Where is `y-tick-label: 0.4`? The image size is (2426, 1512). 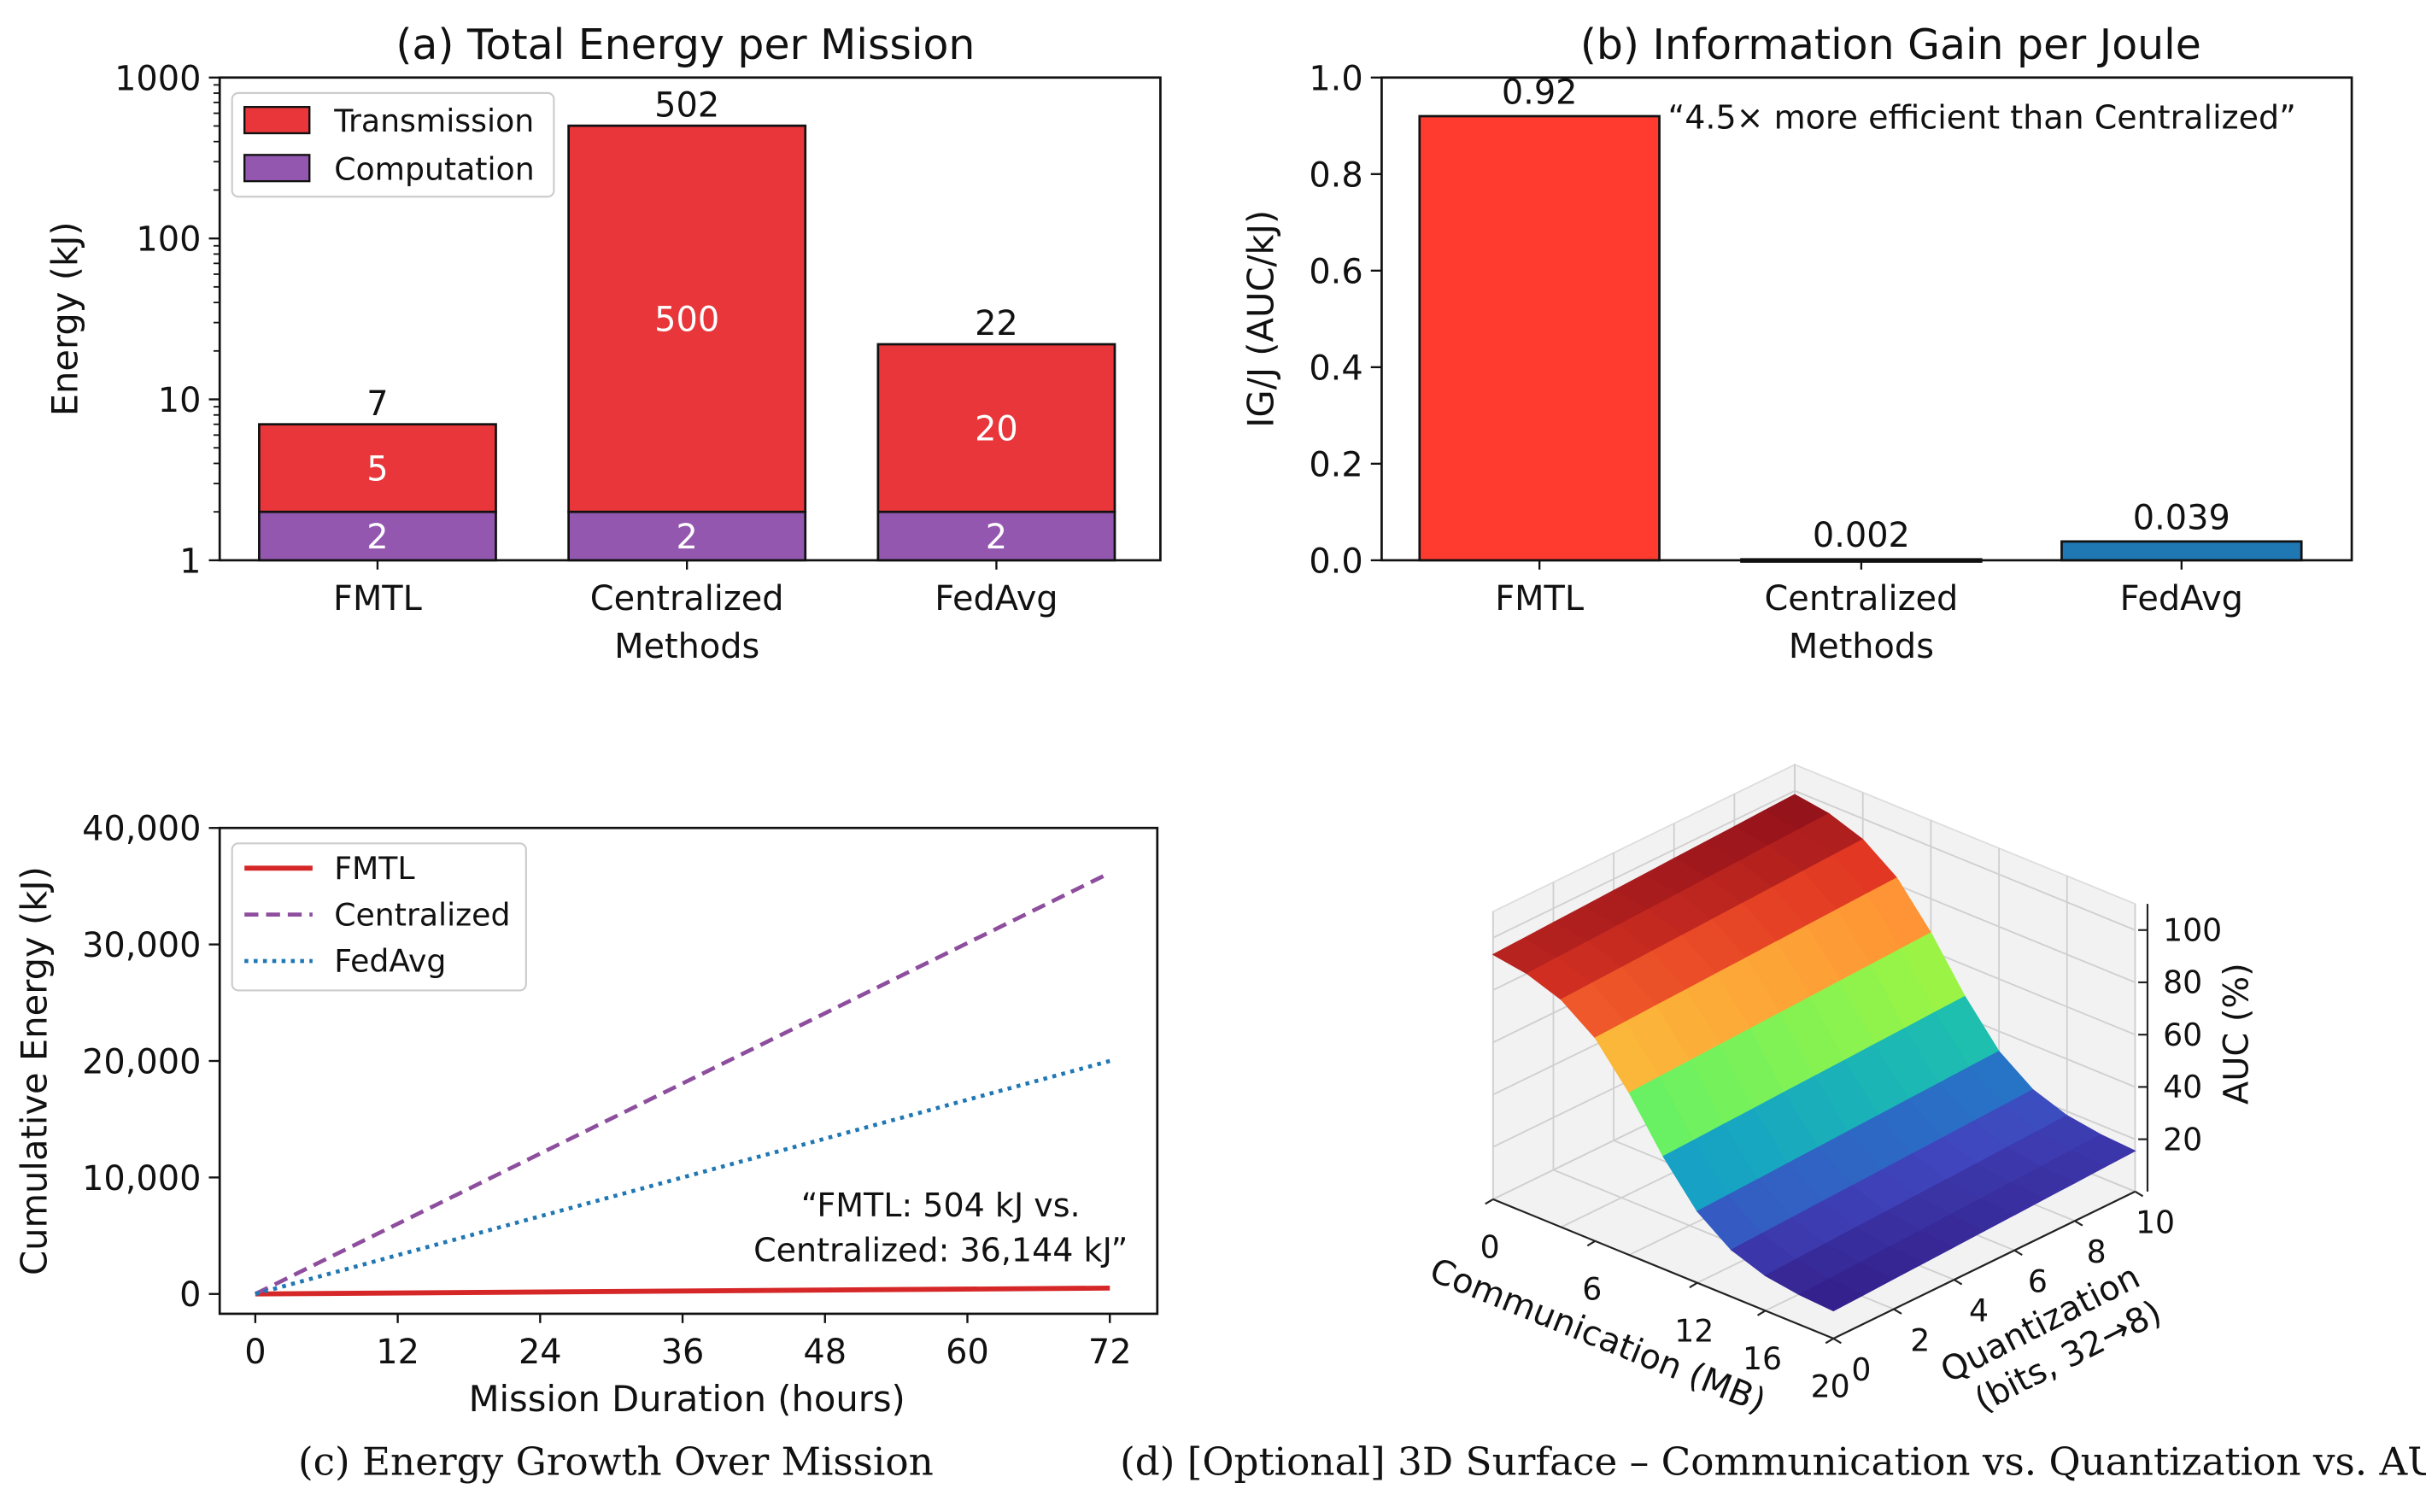 y-tick-label: 0.4 is located at coordinates (1335, 368).